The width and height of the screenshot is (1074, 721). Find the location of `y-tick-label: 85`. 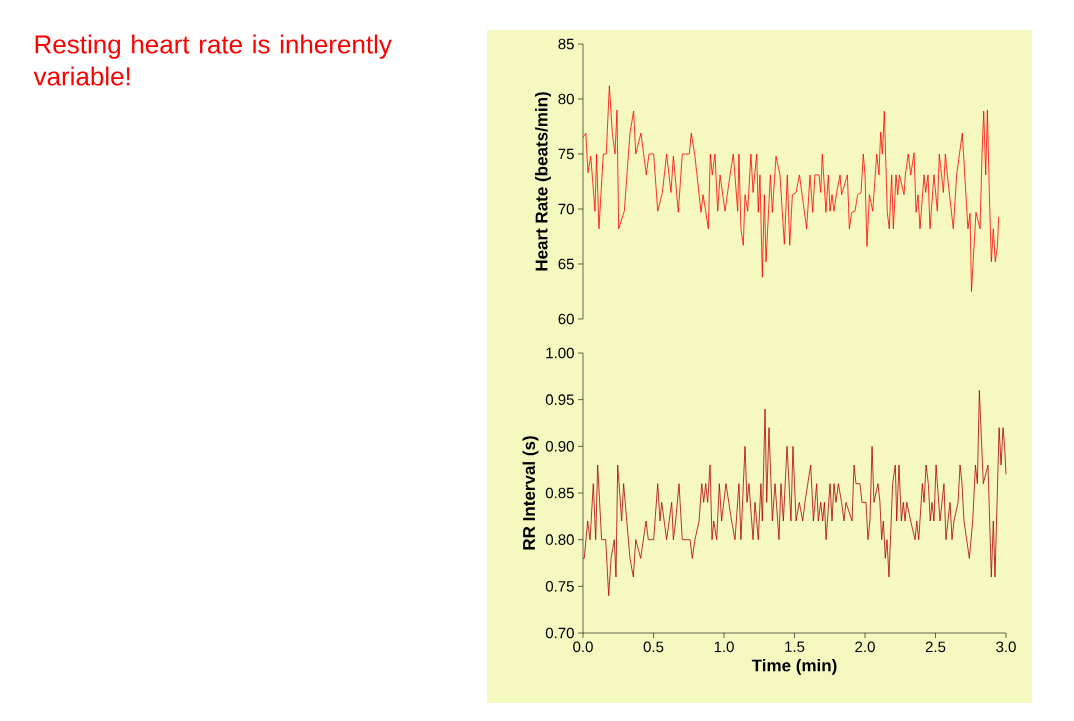

y-tick-label: 85 is located at coordinates (566, 44).